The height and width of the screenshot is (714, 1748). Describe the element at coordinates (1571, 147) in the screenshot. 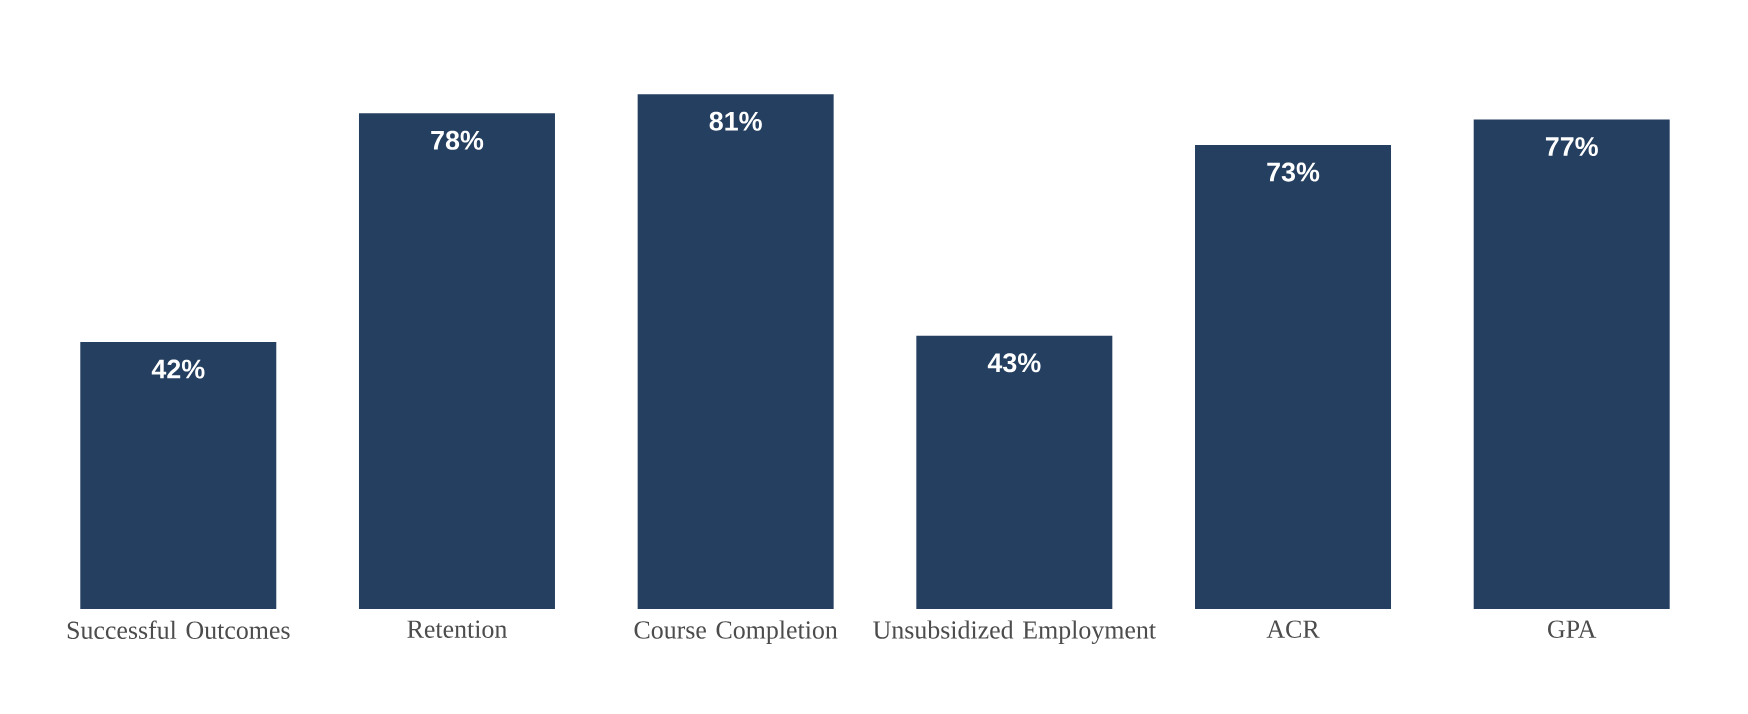

I see `data-label: 77%` at that location.